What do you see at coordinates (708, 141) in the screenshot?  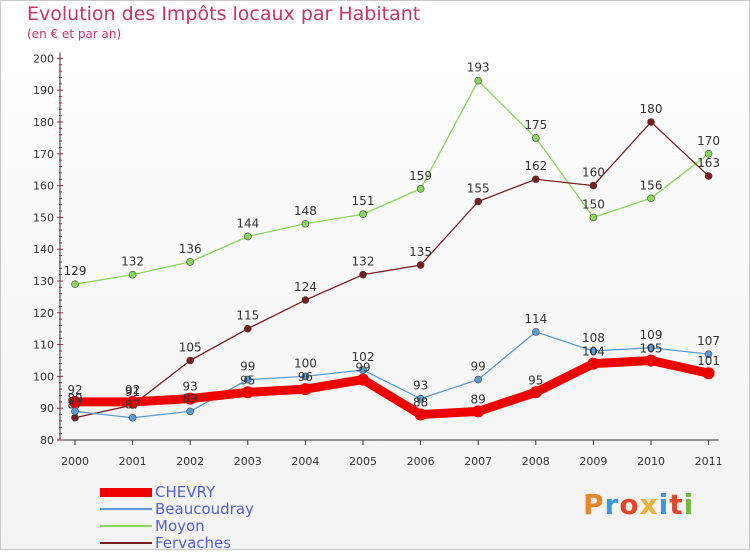 I see `data-label: 170` at bounding box center [708, 141].